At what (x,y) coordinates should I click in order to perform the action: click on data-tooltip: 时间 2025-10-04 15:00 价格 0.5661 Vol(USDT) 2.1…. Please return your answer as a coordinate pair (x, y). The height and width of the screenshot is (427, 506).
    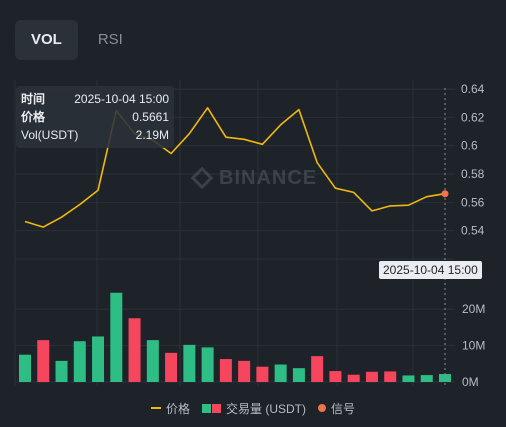
    Looking at the image, I should click on (95, 117).